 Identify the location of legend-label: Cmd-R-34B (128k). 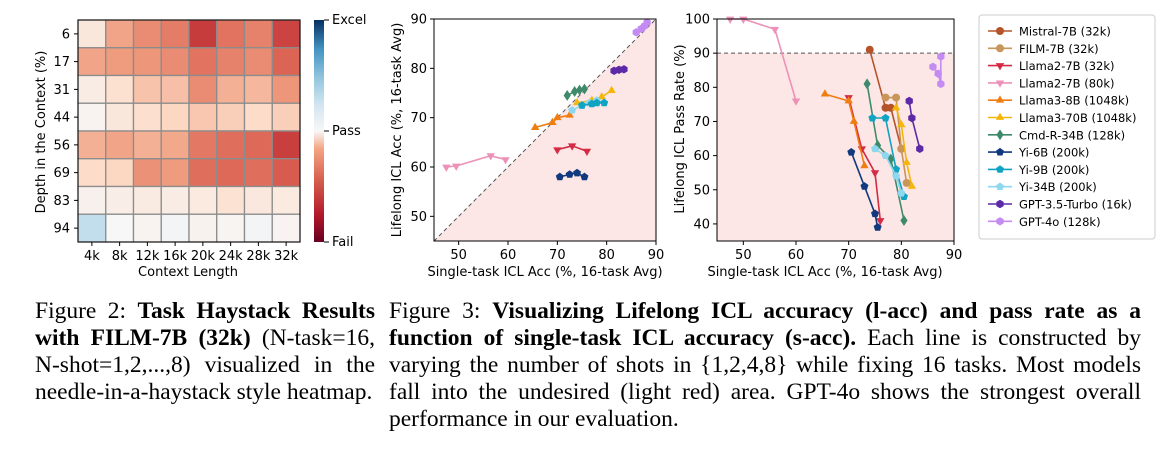
(1072, 135).